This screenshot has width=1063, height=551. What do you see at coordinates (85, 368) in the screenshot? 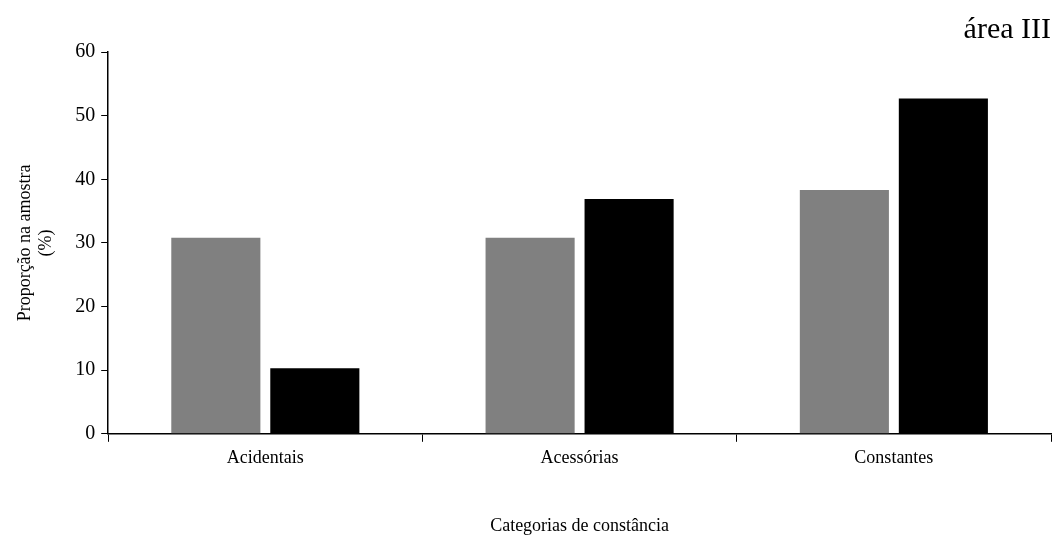
I see `y-tick-label: 10` at bounding box center [85, 368].